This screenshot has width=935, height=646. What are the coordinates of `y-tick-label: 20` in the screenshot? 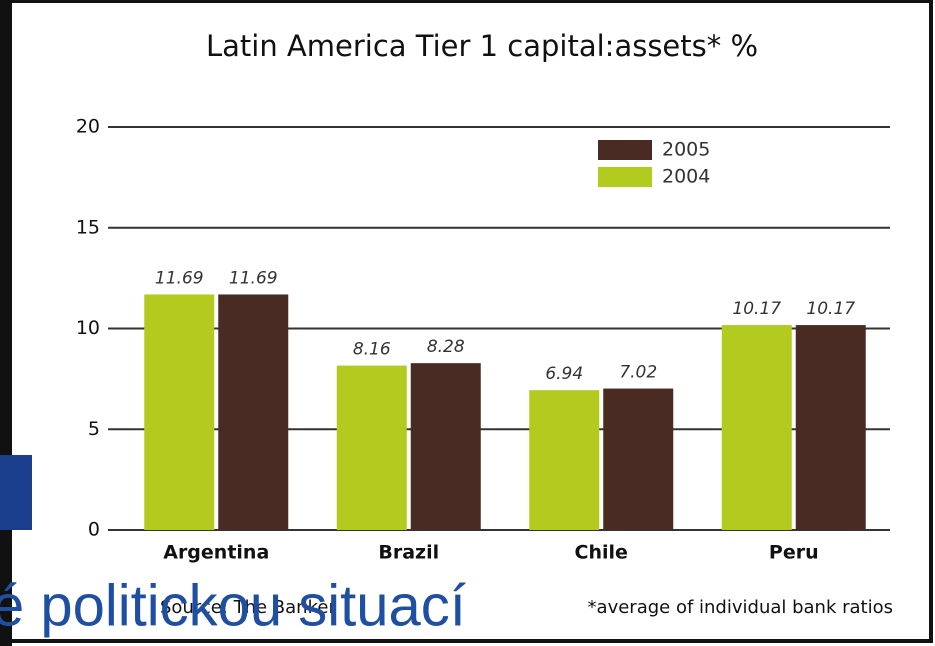 It's located at (88, 127).